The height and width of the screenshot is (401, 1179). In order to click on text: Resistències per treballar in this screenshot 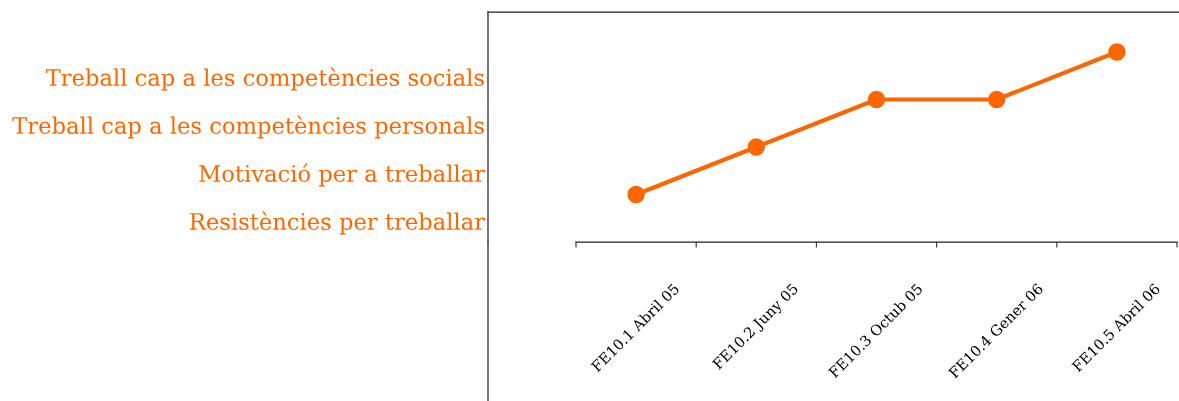, I will do `click(337, 223)`.